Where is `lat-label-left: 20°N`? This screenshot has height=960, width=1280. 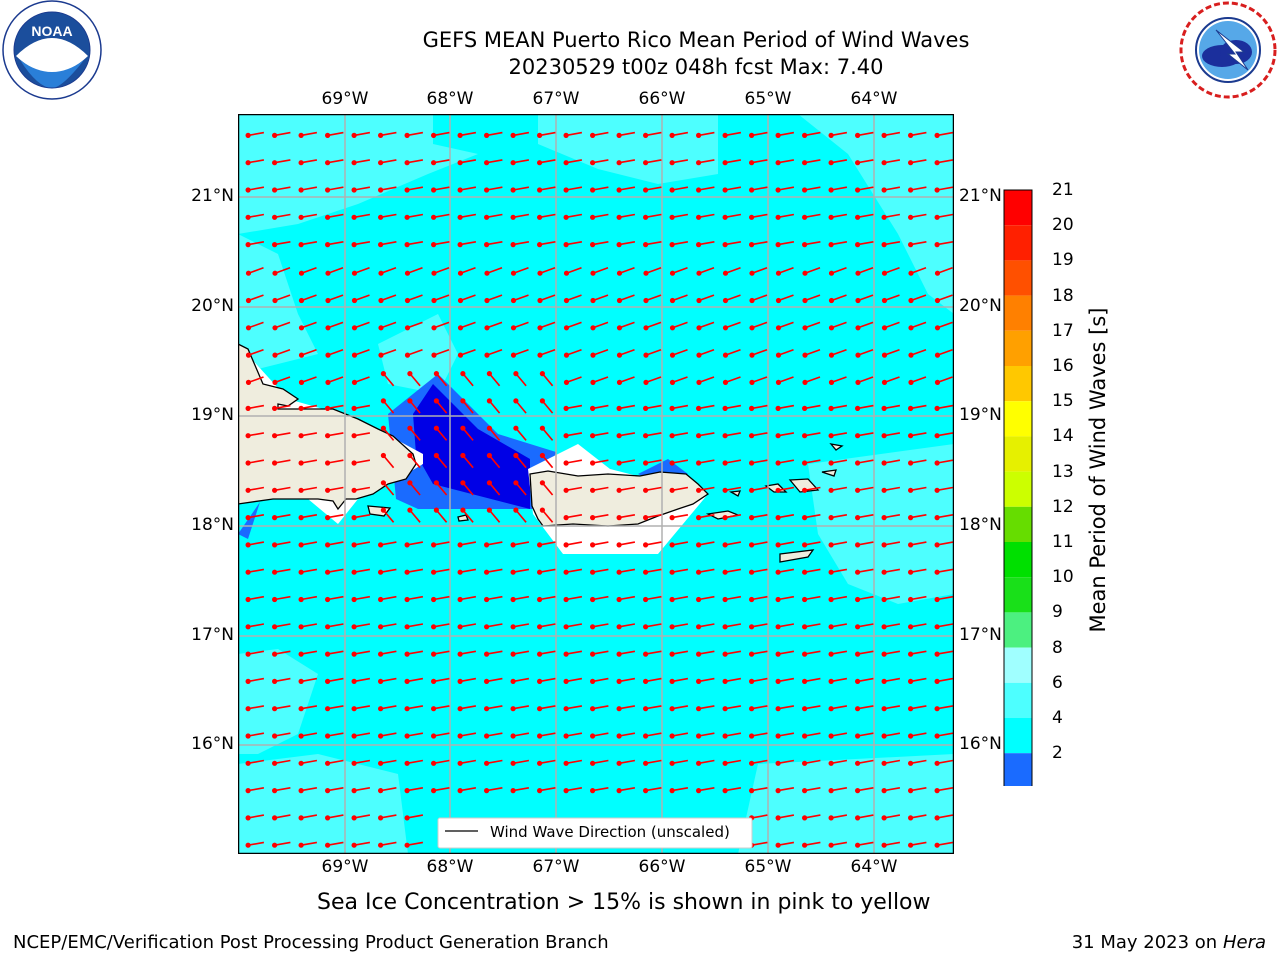
lat-label-left: 20°N is located at coordinates (212, 306).